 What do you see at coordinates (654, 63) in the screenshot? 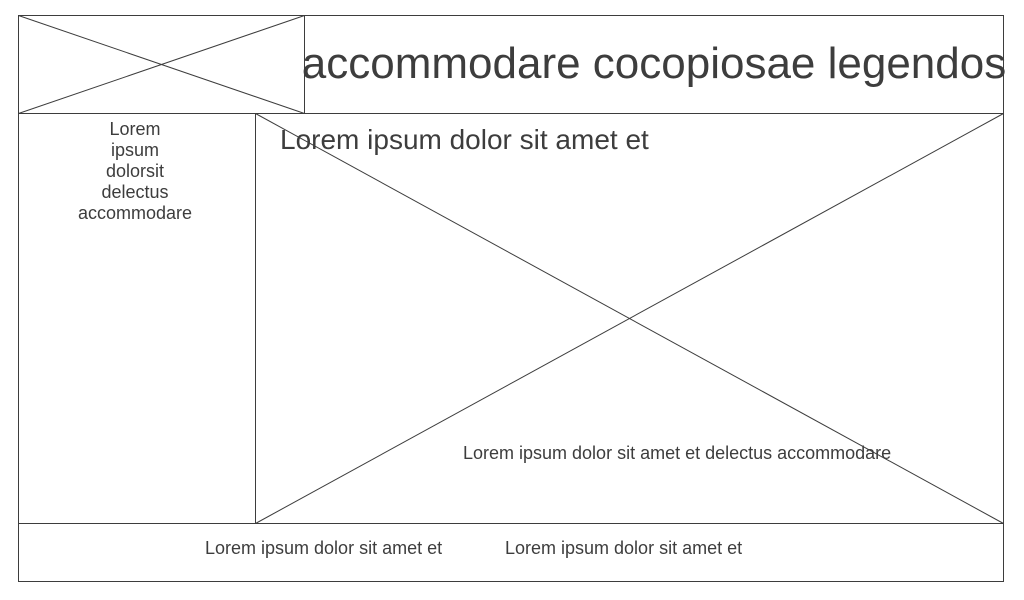
I see `page-title: accommodare cocopiosae legendos` at bounding box center [654, 63].